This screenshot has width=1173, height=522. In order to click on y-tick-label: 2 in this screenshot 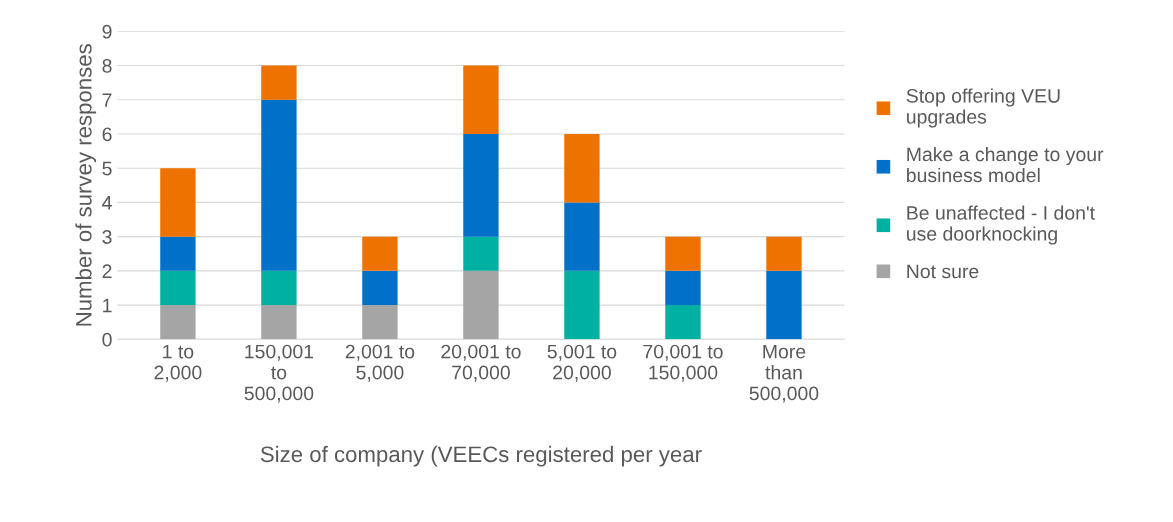, I will do `click(107, 271)`.